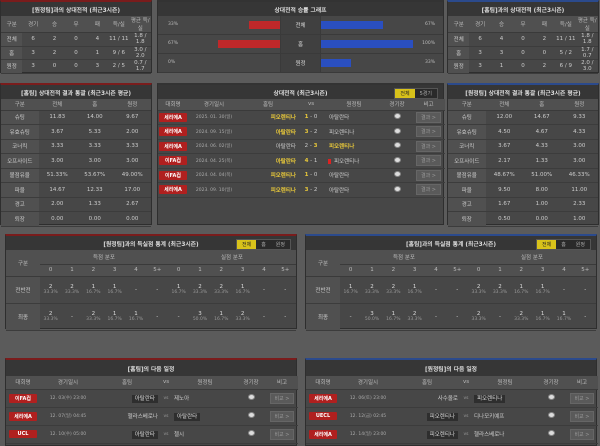 This screenshot has height=446, width=600. I want to click on fixture-row: 세리에A 12. 07(일) 04:45 헬라스베로나 vs 아탈란타 비교 >, so click(152, 416).